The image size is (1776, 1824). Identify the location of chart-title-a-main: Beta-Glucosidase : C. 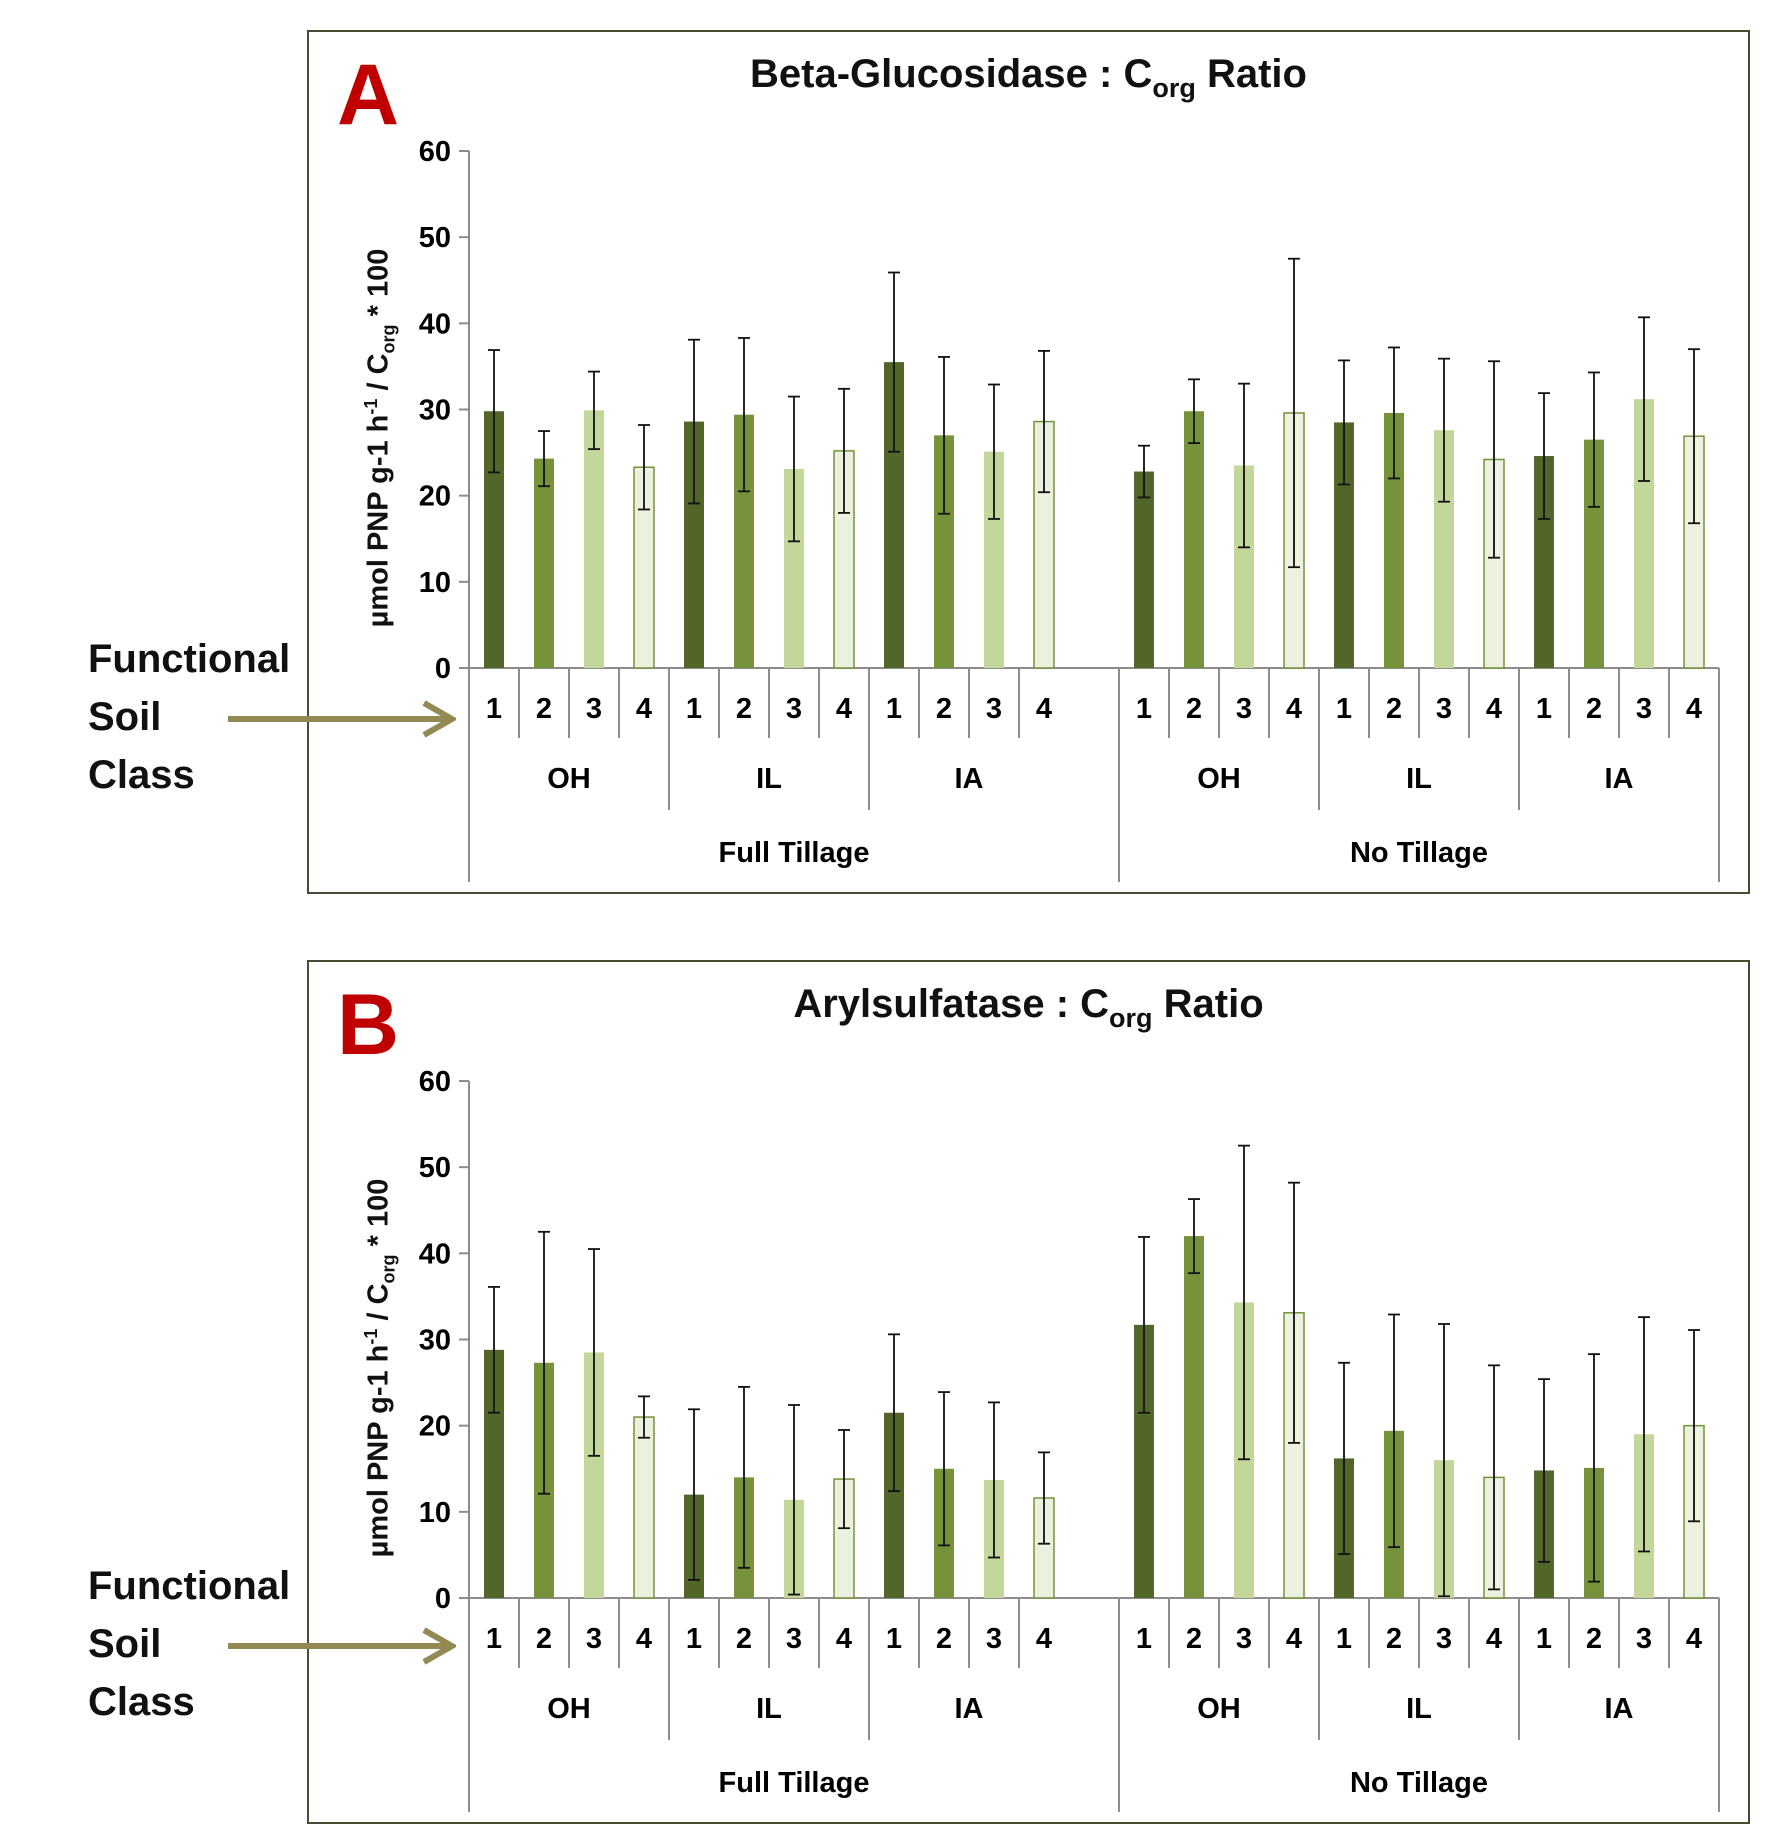
(951, 74).